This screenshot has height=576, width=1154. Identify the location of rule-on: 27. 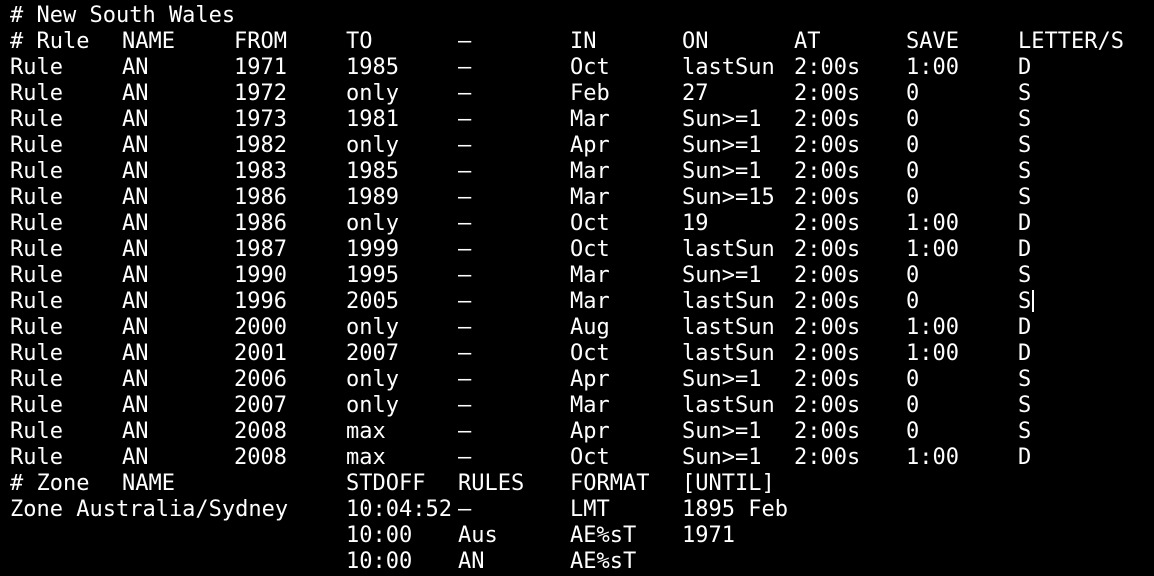
(695, 93).